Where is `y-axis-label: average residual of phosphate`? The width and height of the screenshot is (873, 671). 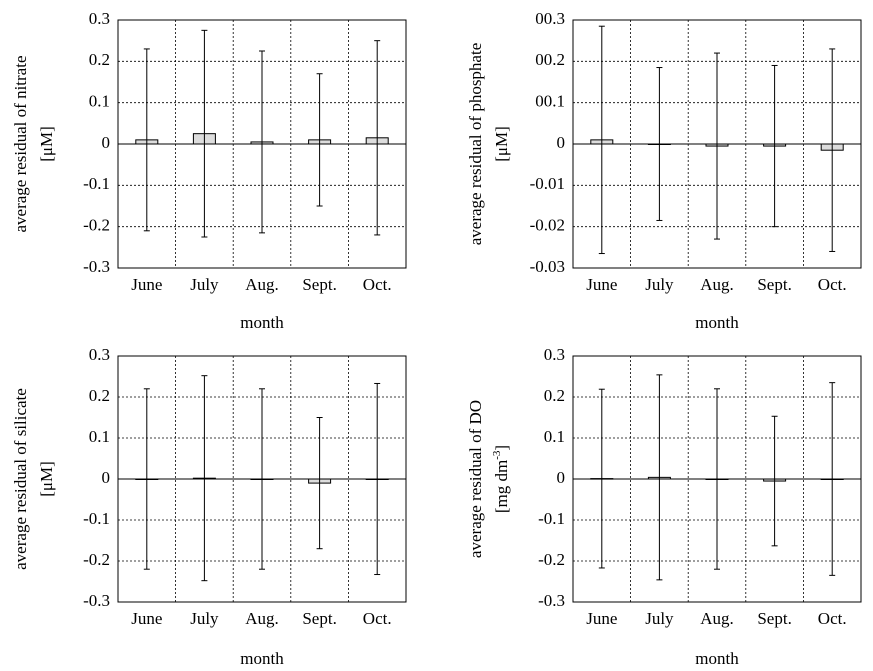
y-axis-label: average residual of phosphate is located at coordinates (475, 144).